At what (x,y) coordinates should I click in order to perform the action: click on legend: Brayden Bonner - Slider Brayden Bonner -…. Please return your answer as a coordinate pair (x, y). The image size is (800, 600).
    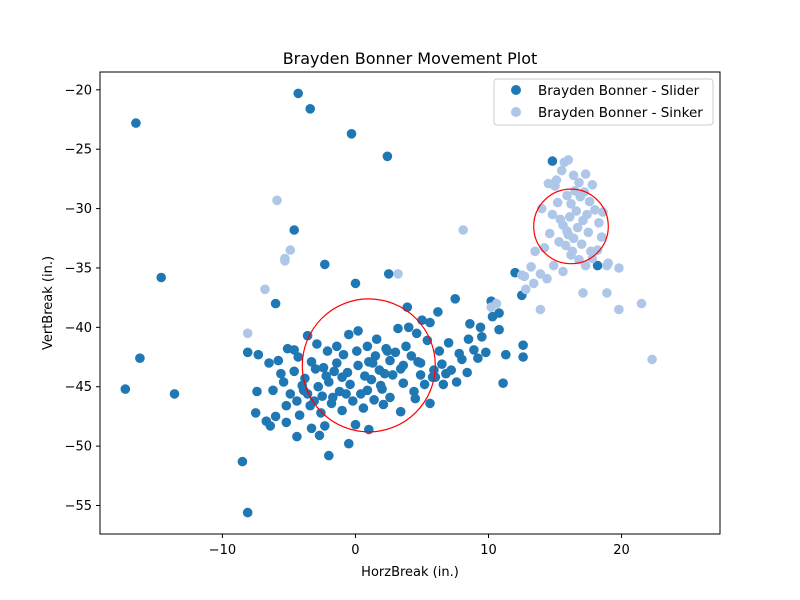
    Looking at the image, I should click on (603, 102).